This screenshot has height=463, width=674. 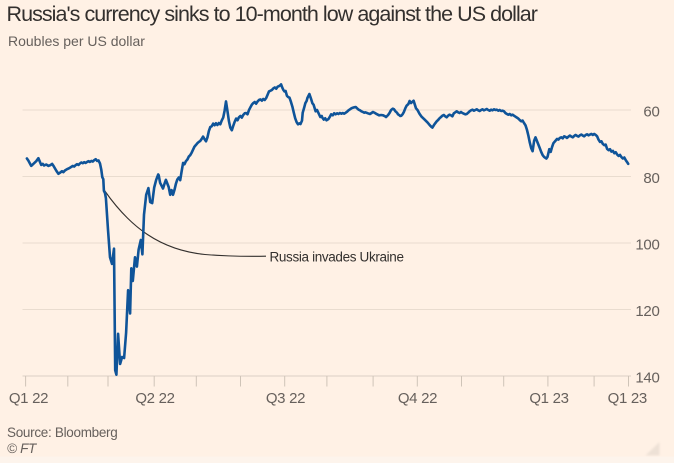 What do you see at coordinates (651, 178) in the screenshot?
I see `svg-text: 80` at bounding box center [651, 178].